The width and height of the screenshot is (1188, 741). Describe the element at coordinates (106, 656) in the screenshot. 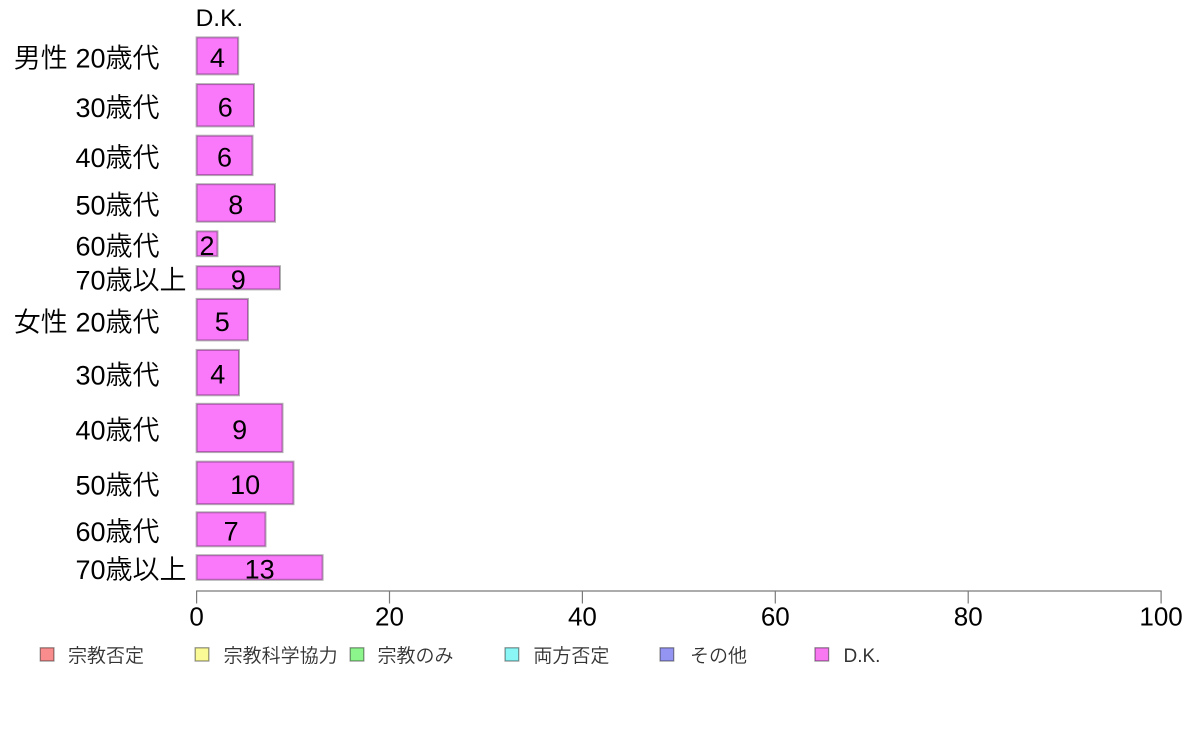

I see `svg-text: 宗教否定` at that location.